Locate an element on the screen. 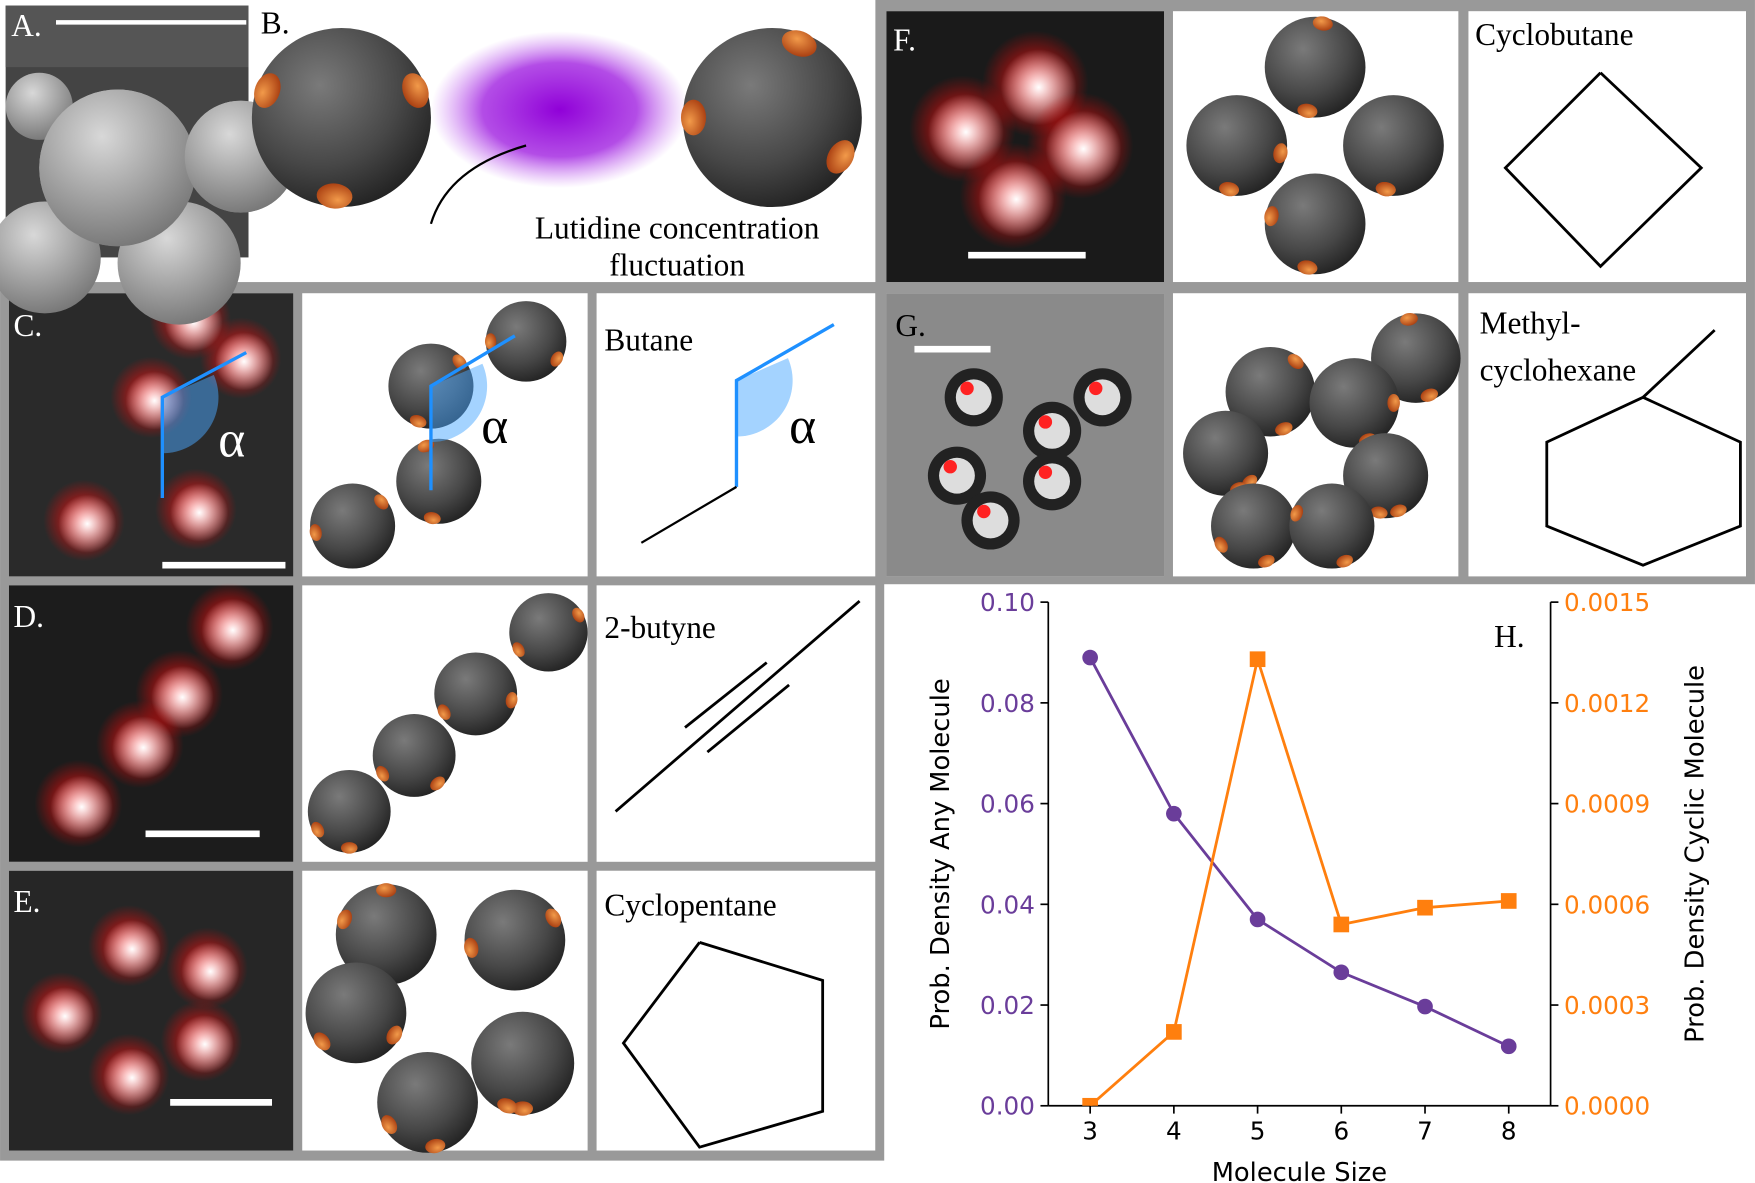  sem-top is located at coordinates (127, 36).